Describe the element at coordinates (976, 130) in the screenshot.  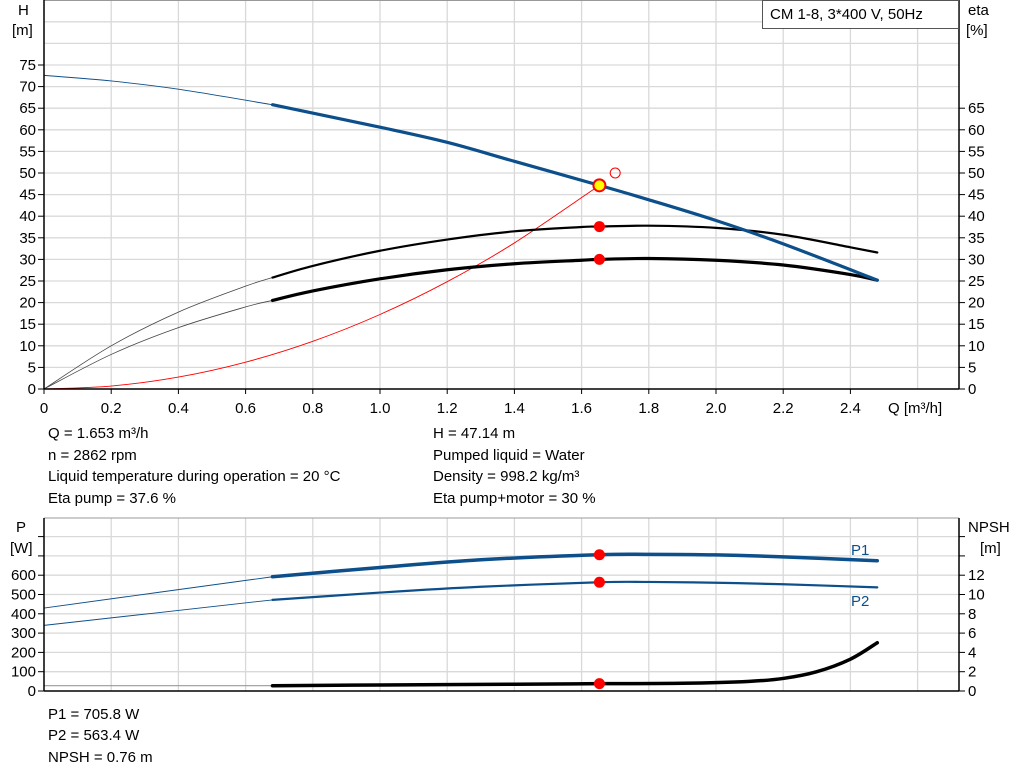
I see `y-right-tick-label: 60` at that location.